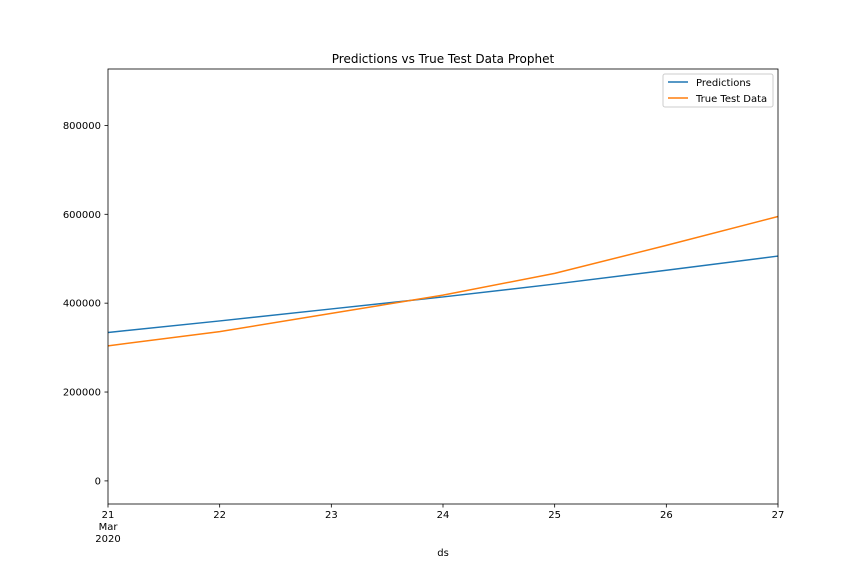 The image size is (864, 576). I want to click on x-tick-label: 21 Mar 2020, so click(107, 527).